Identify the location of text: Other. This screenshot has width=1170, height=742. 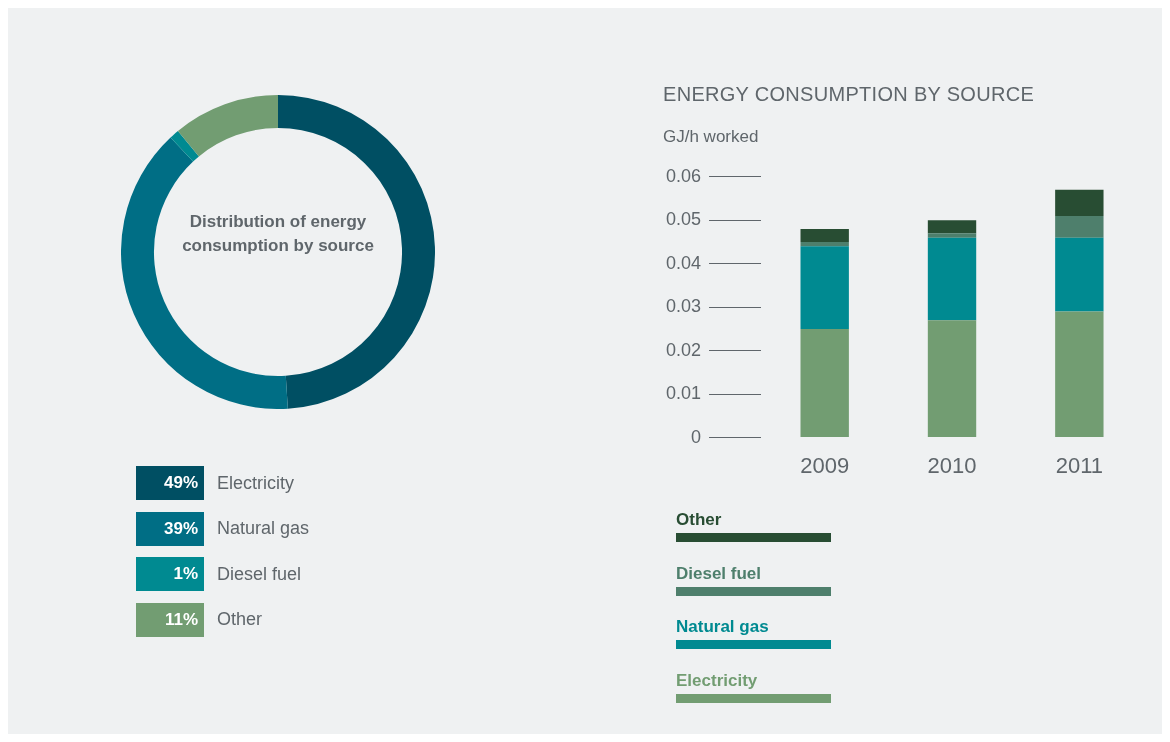
(753, 526).